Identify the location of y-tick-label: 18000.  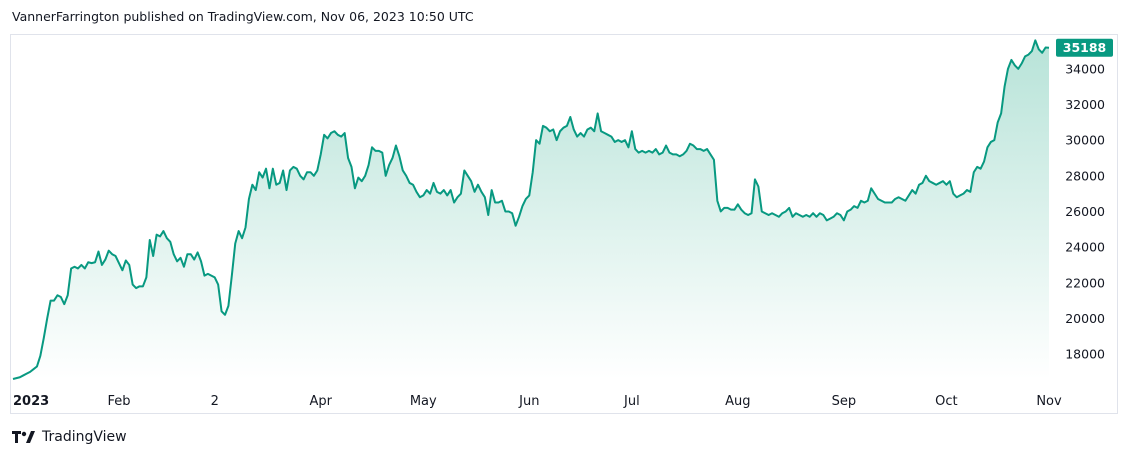
(1085, 354).